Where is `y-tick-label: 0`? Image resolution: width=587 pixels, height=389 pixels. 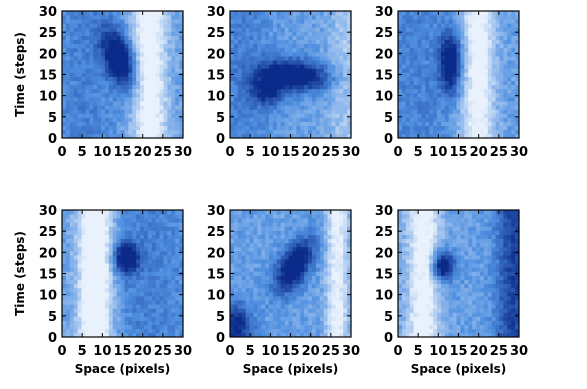 y-tick-label: 0 is located at coordinates (52, 139).